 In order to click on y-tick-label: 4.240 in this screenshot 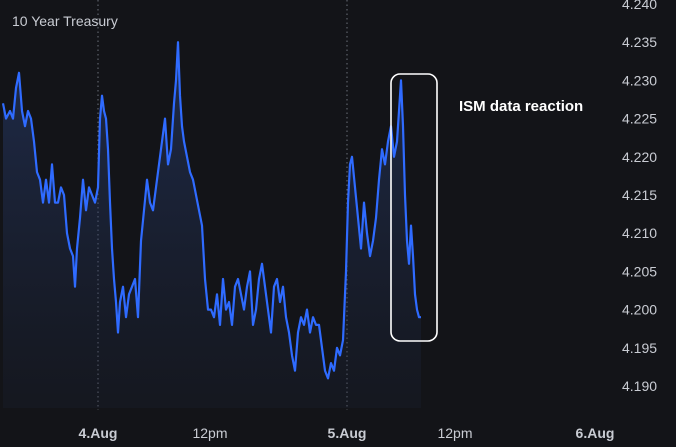, I will do `click(639, 6)`.